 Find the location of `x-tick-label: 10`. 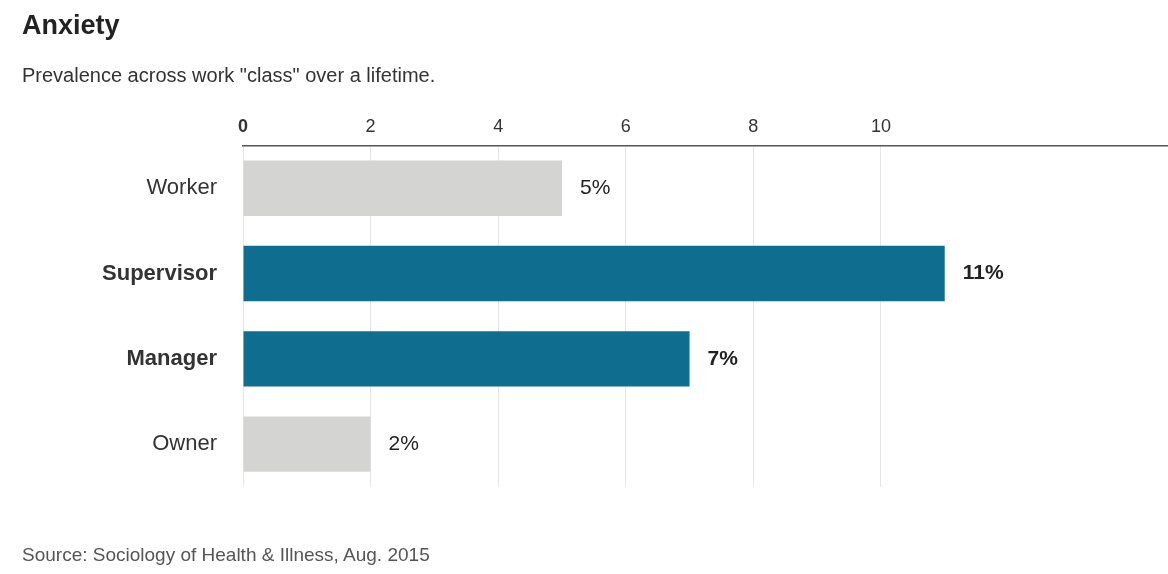

x-tick-label: 10 is located at coordinates (880, 125).